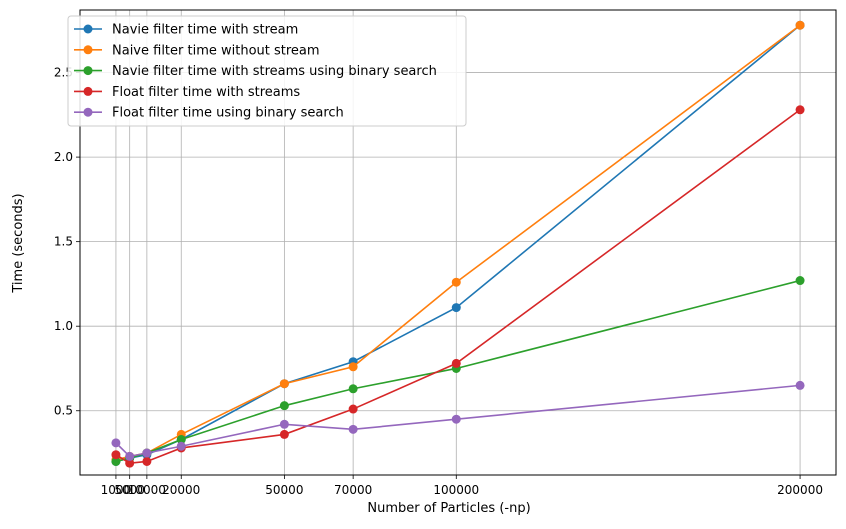 The width and height of the screenshot is (846, 529). Describe the element at coordinates (205, 30) in the screenshot. I see `legend-label: Navie filter time with stream` at that location.